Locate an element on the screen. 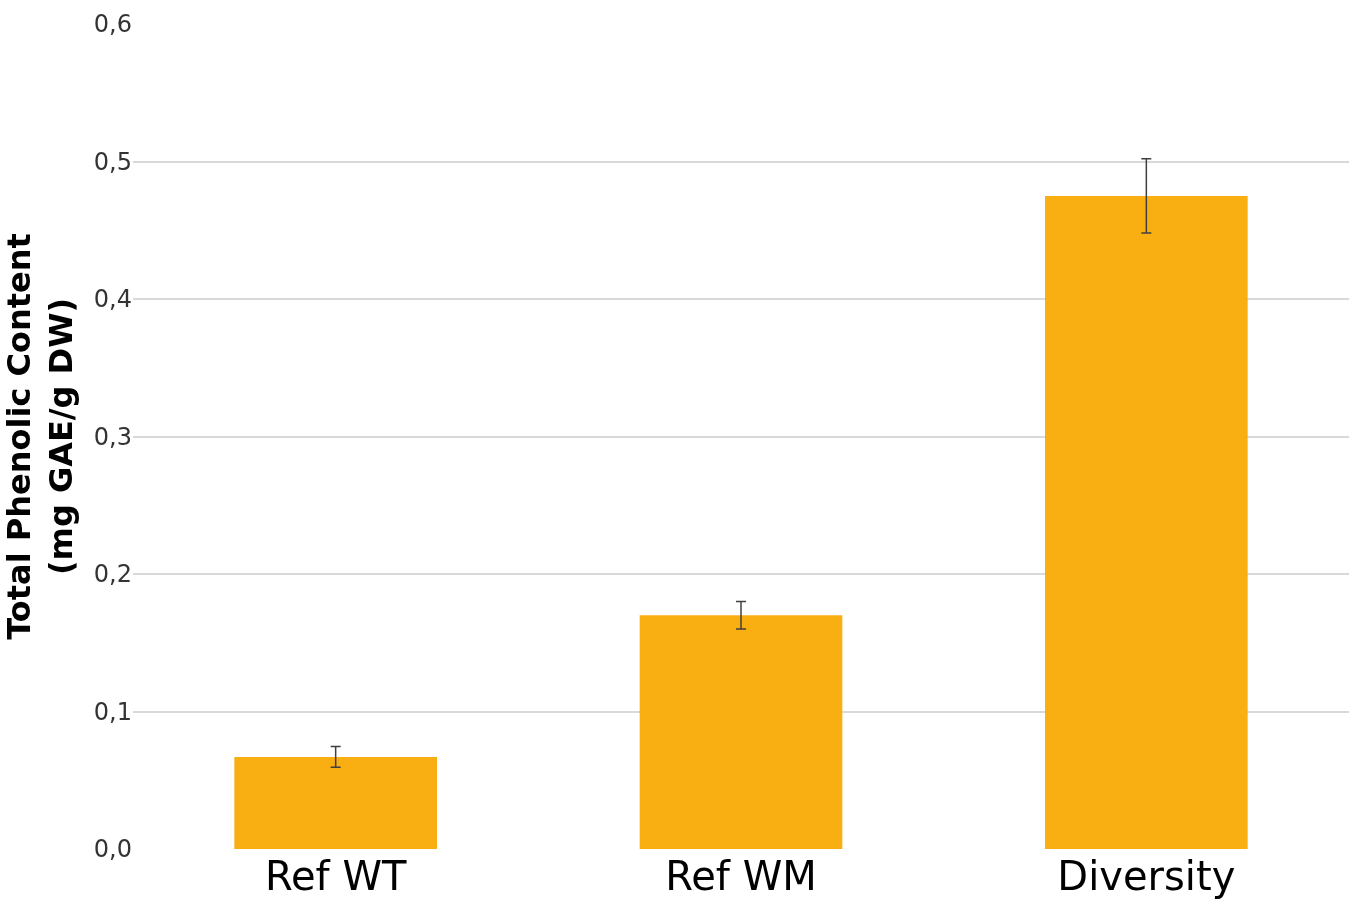 This screenshot has height=919, width=1359. y-tick-label: 0,0 is located at coordinates (112, 849).